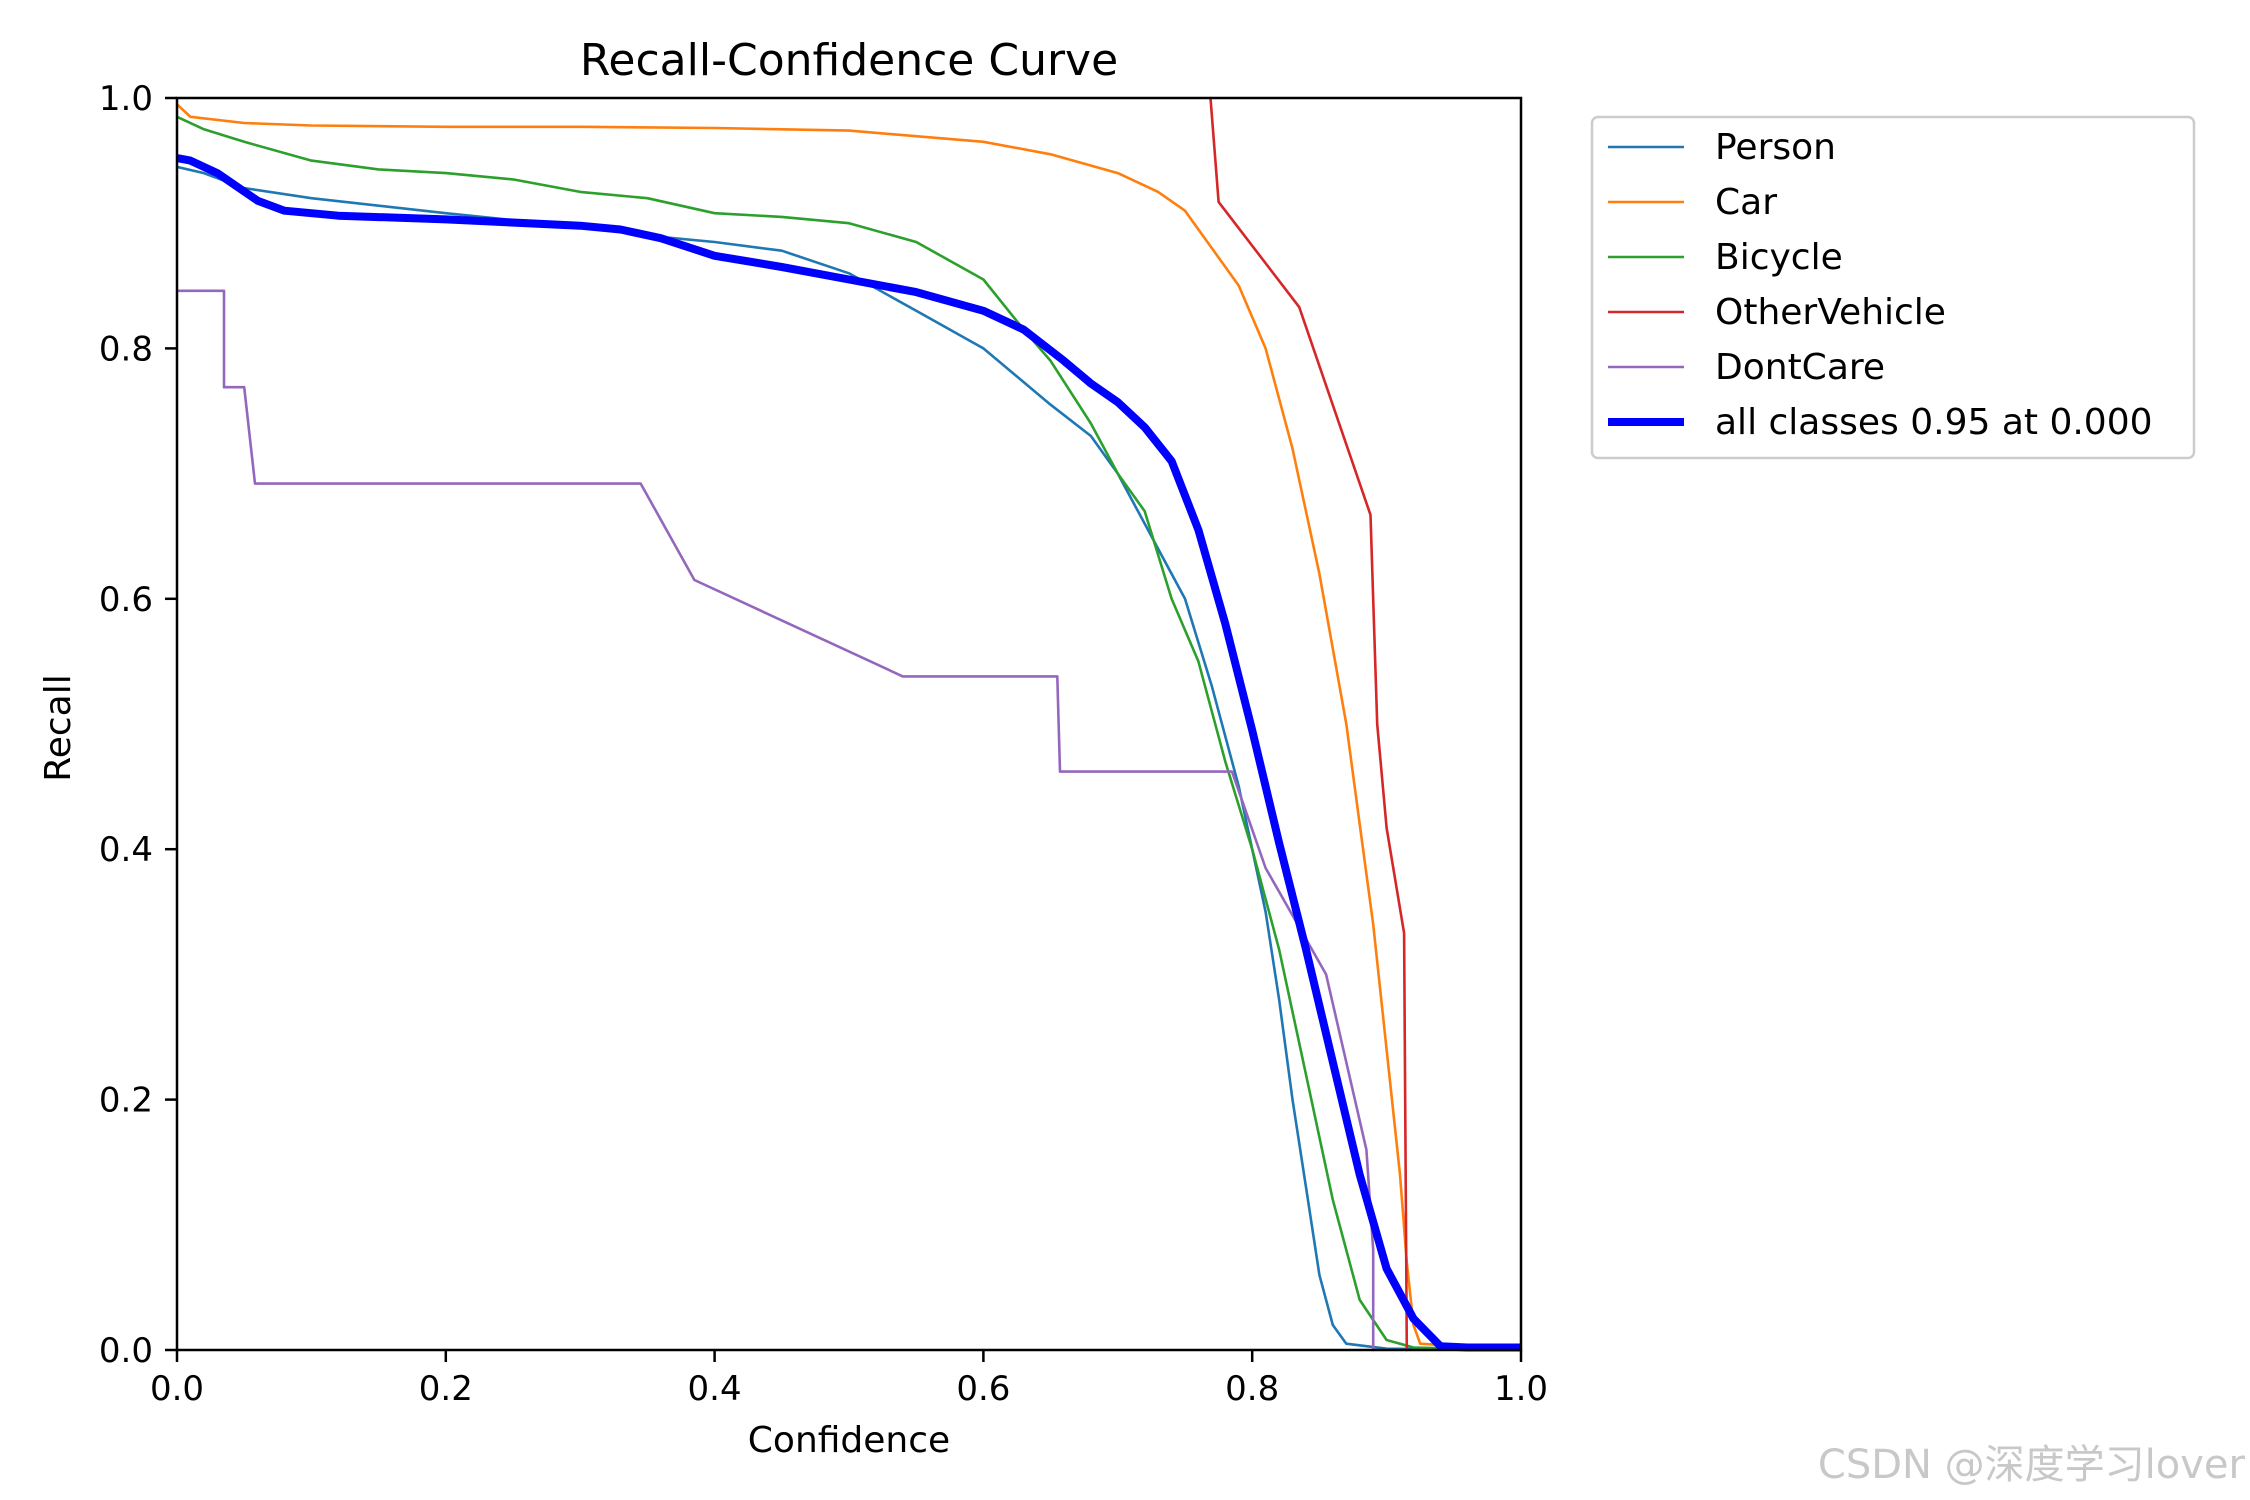 The image size is (2250, 1500). What do you see at coordinates (849, 1440) in the screenshot?
I see `x-axis-label: Confidence` at bounding box center [849, 1440].